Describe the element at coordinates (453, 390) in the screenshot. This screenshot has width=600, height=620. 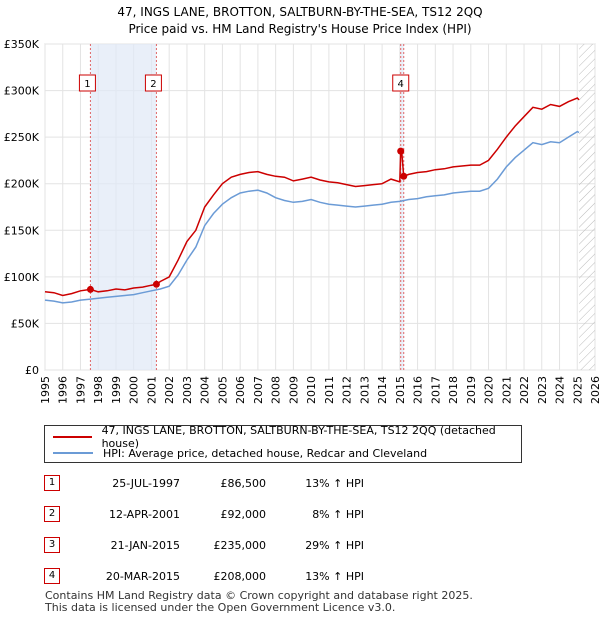
I see `x-tick-label: 2018` at that location.